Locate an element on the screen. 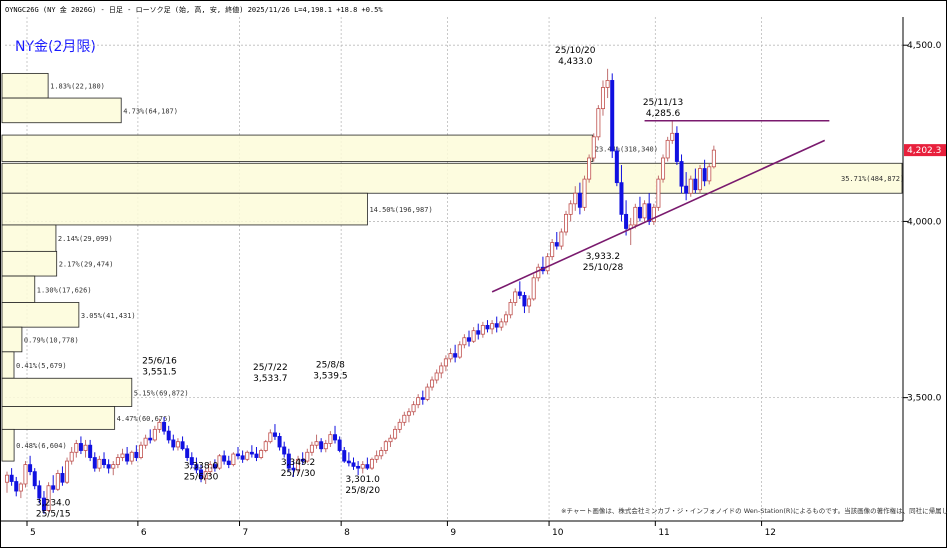 The width and height of the screenshot is (947, 549). annotation-sublabel: 25/8/20 is located at coordinates (362, 491).